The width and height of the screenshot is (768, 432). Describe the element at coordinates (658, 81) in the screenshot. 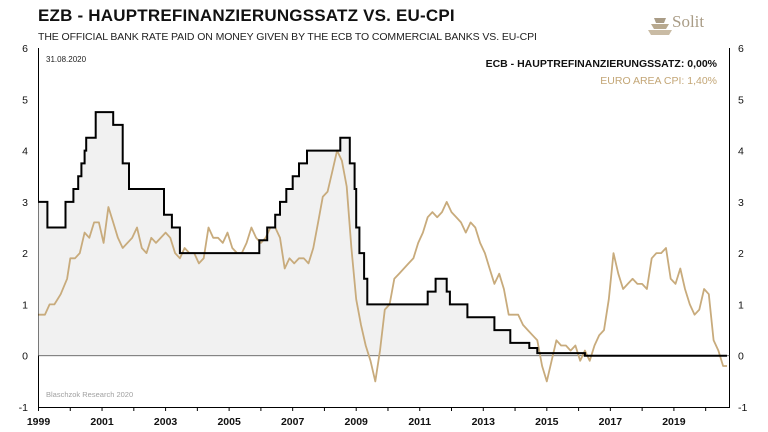

I see `legend-cpi-label: EURO AREA CPI: 1,40%` at that location.